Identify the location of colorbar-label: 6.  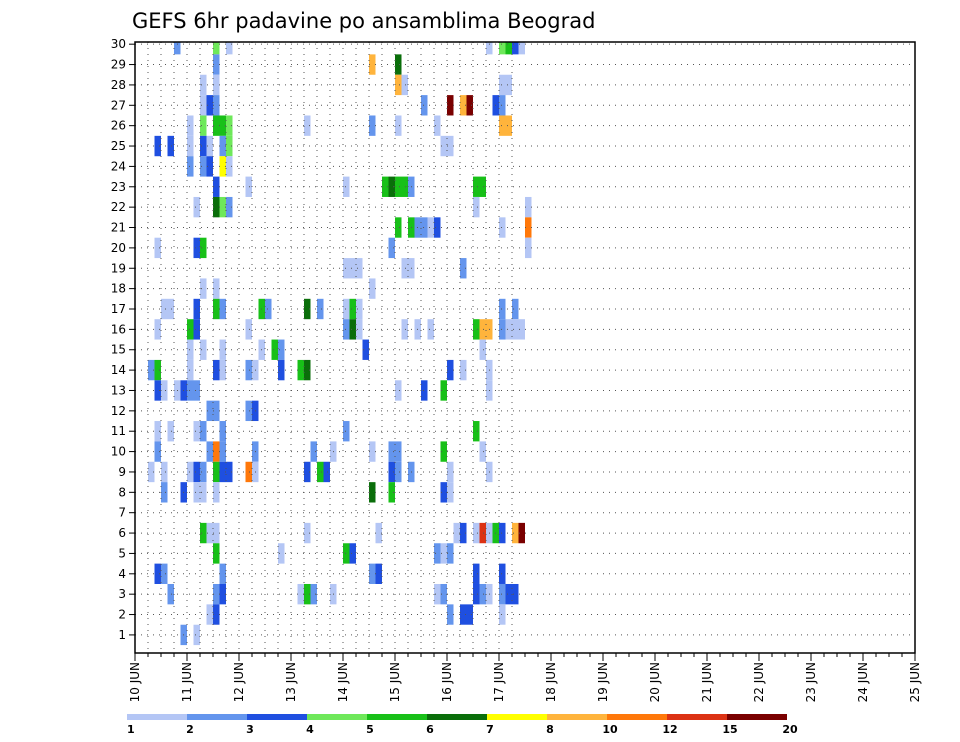
(430, 729).